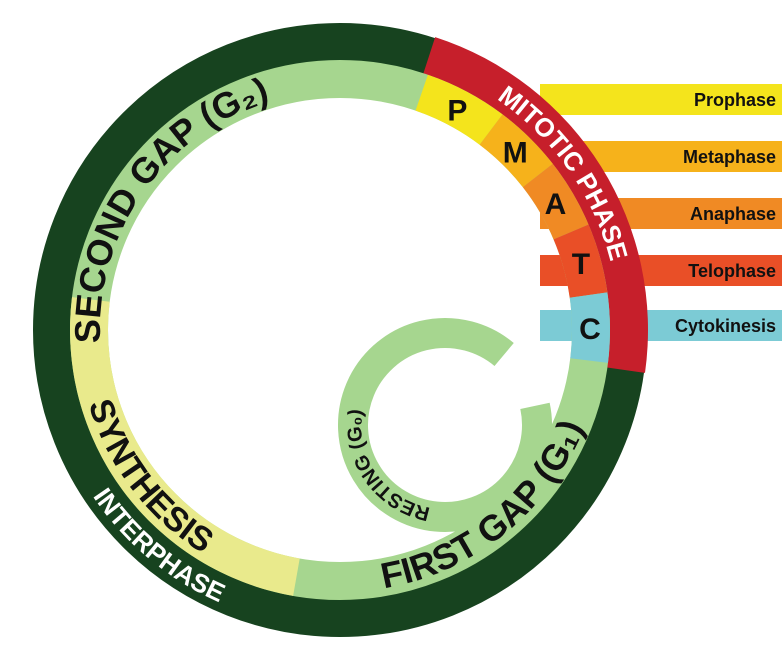  Describe the element at coordinates (732, 271) in the screenshot. I see `phase-label: Telophase` at that location.